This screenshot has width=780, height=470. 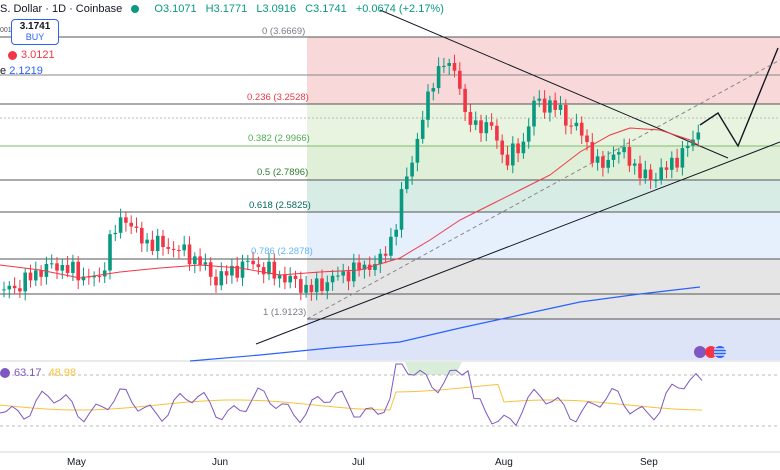 I want to click on ohlc-high: H3.1771, so click(x=226, y=9).